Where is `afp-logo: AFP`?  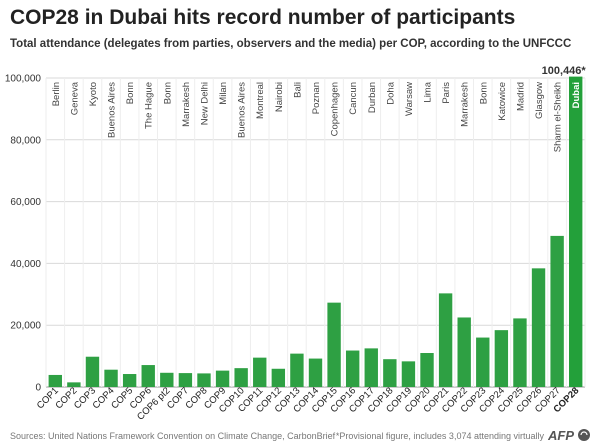 afp-logo: AFP is located at coordinates (569, 435).